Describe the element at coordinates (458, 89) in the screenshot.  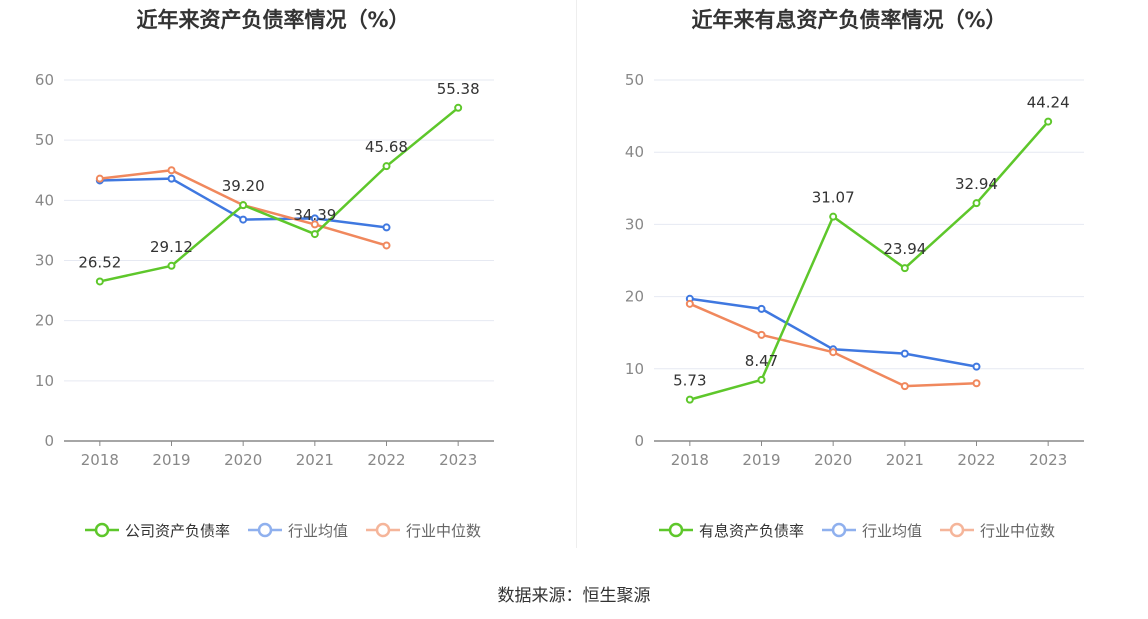
I see `data-label: 55.38` at that location.